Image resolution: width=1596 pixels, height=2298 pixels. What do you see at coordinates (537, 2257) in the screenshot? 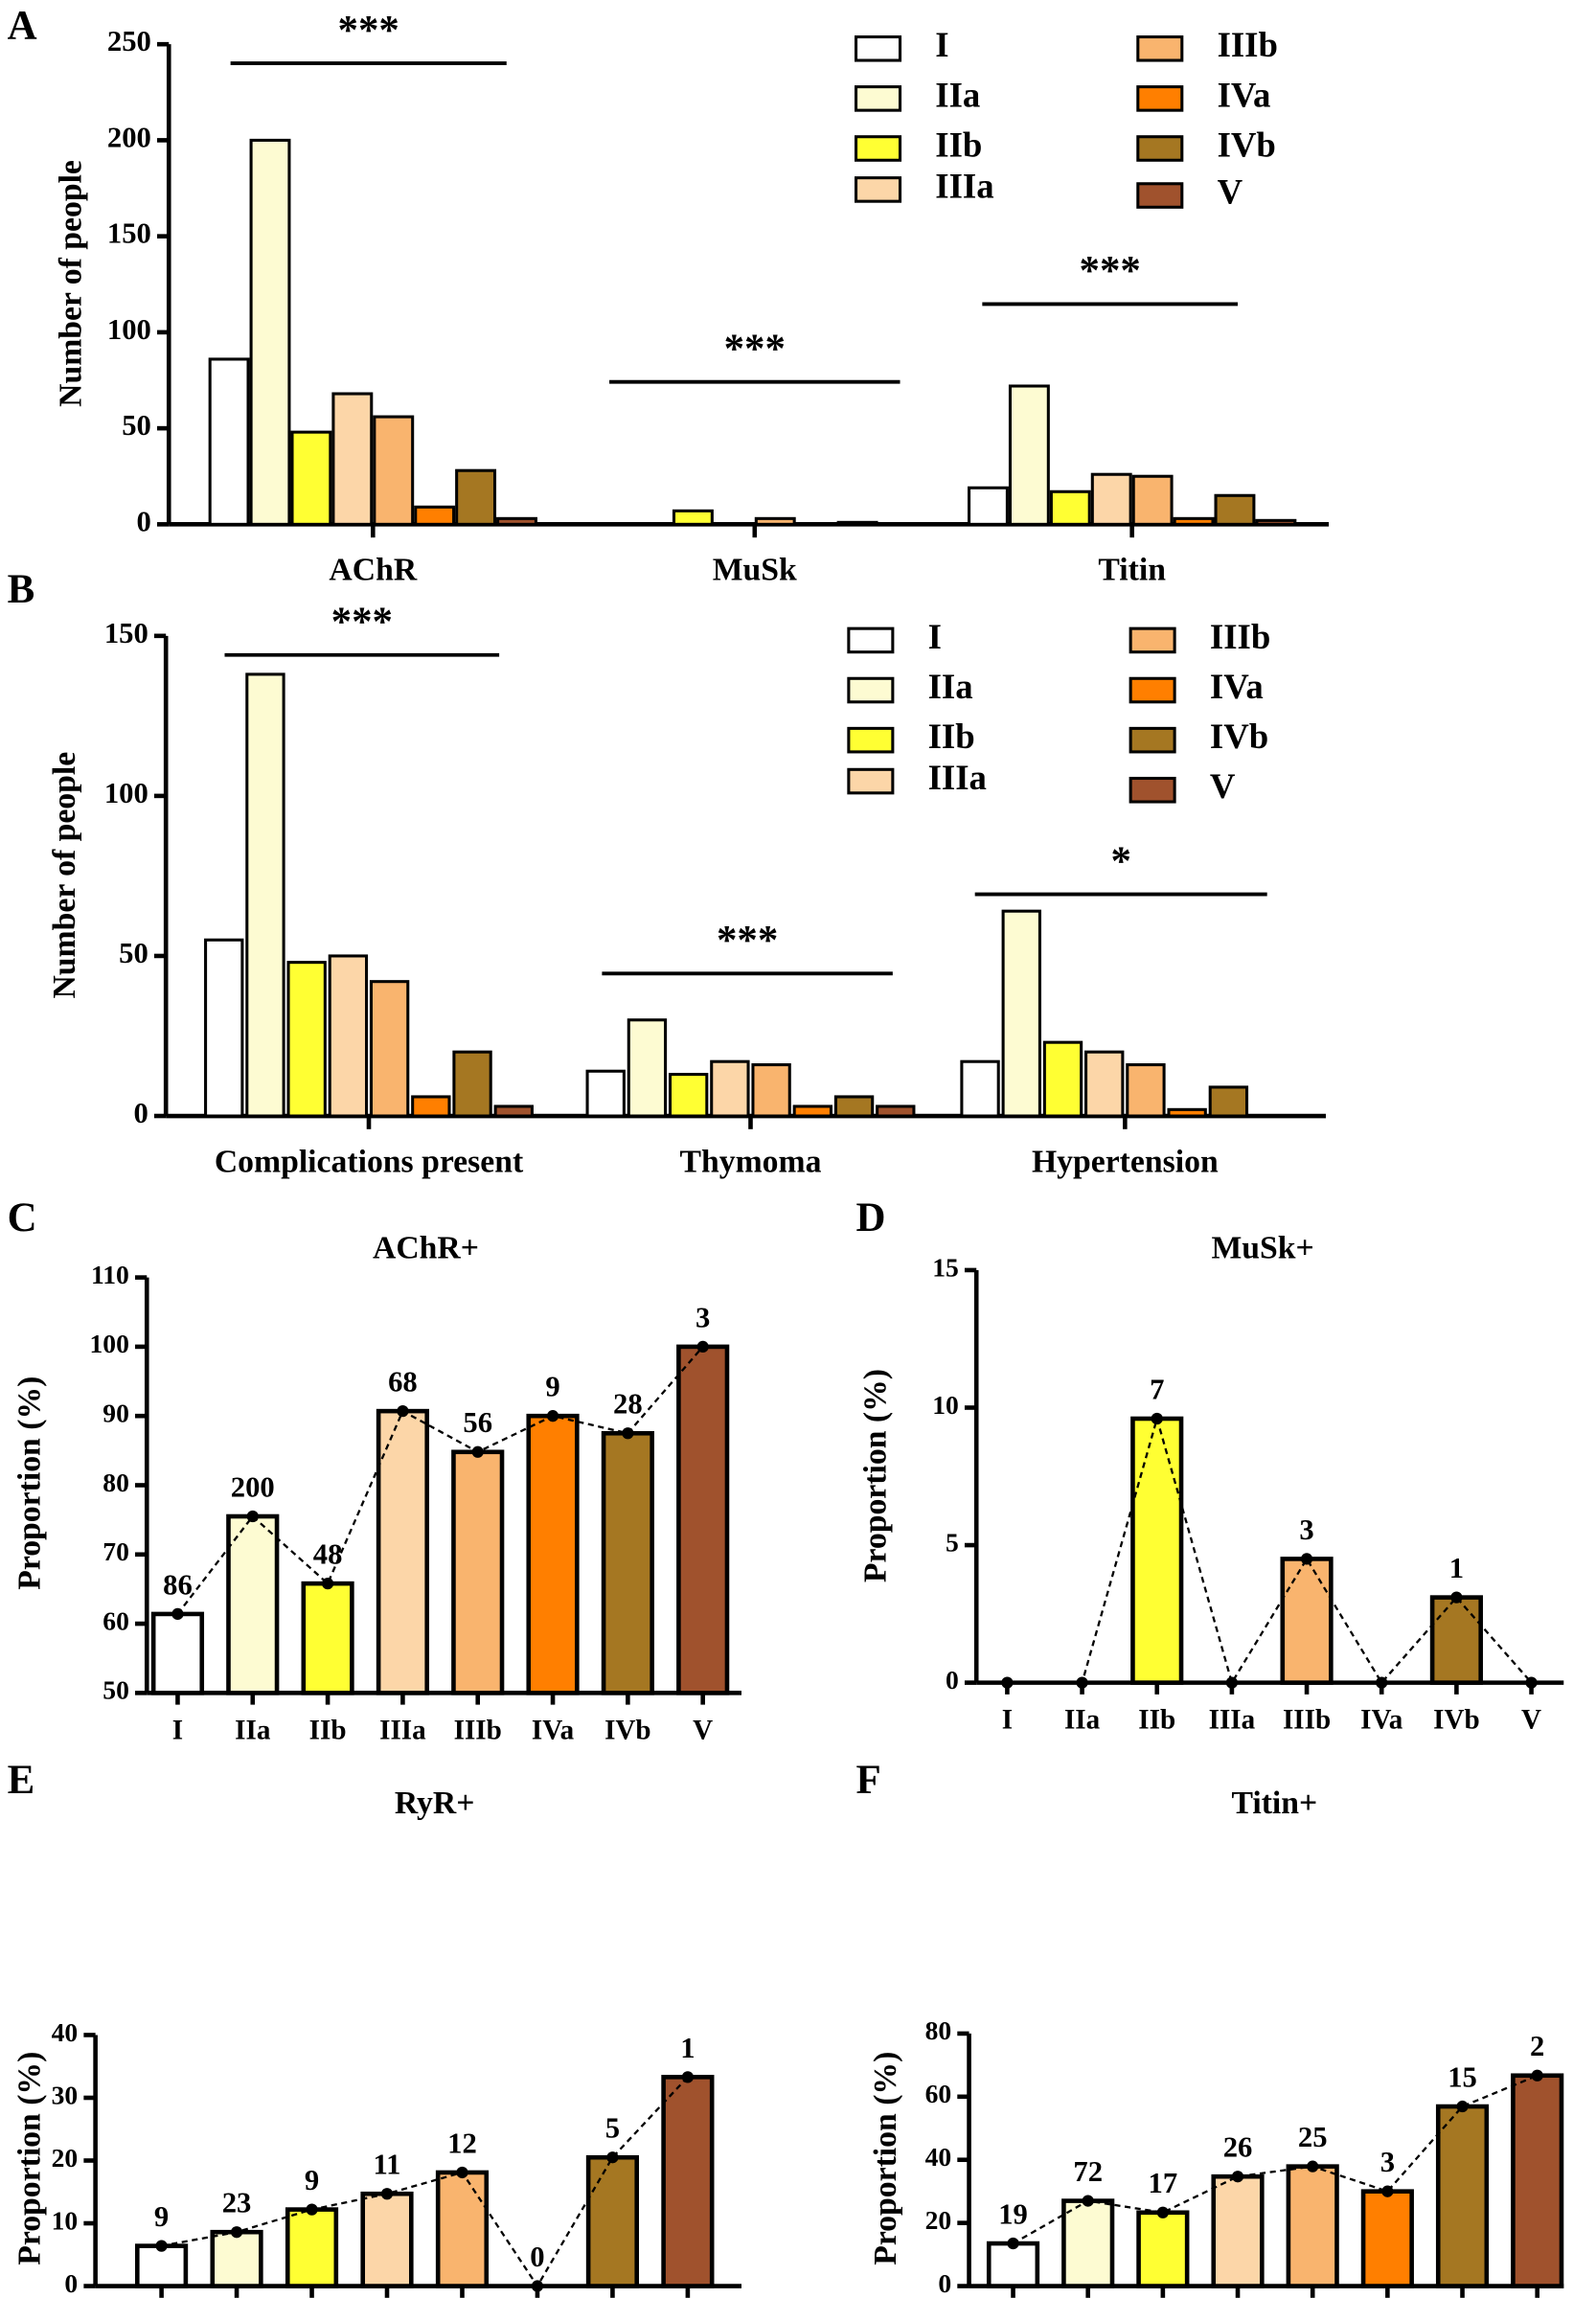
I see `count-label: 0` at bounding box center [537, 2257].